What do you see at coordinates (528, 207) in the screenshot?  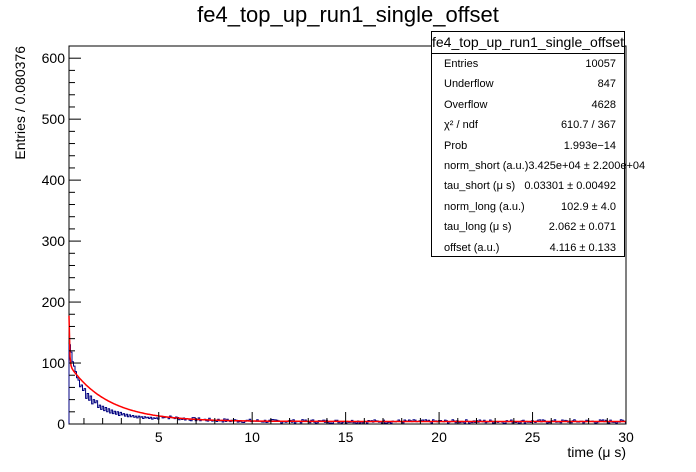 I see `stats-row: norm_long (a.u.) 102.9 ± 4.0` at bounding box center [528, 207].